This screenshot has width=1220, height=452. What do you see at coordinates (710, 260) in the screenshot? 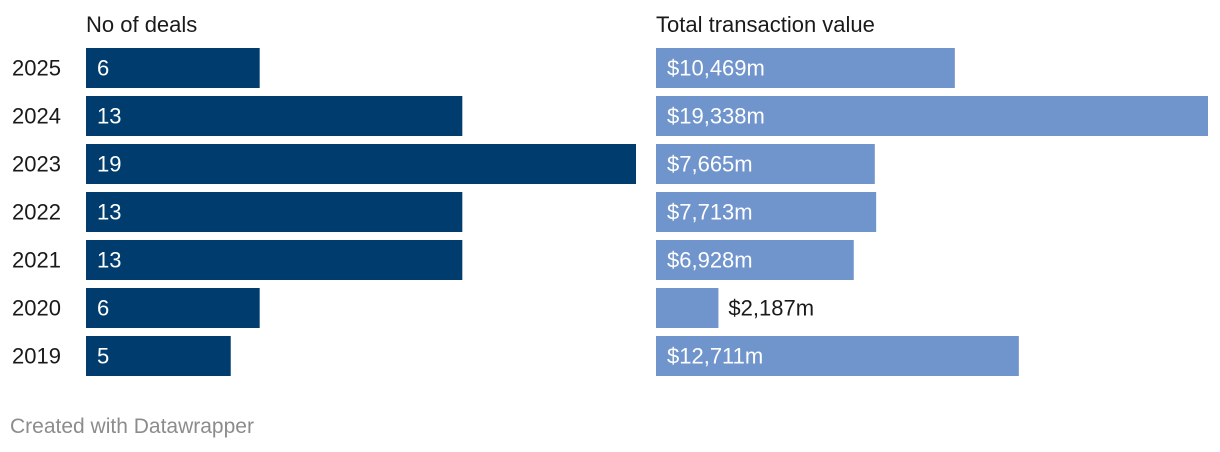
I see `value-label-1-2021: $6,928m` at bounding box center [710, 260].